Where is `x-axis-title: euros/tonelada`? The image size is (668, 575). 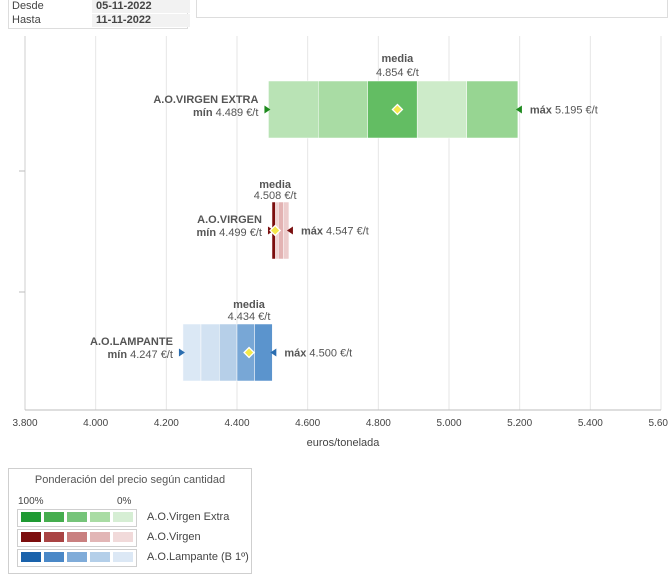 x-axis-title: euros/tonelada is located at coordinates (344, 443).